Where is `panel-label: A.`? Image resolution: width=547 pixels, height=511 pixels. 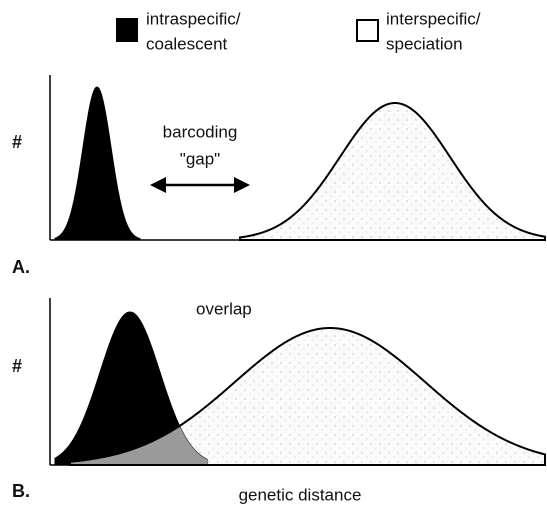
panel-label: A. is located at coordinates (21, 267).